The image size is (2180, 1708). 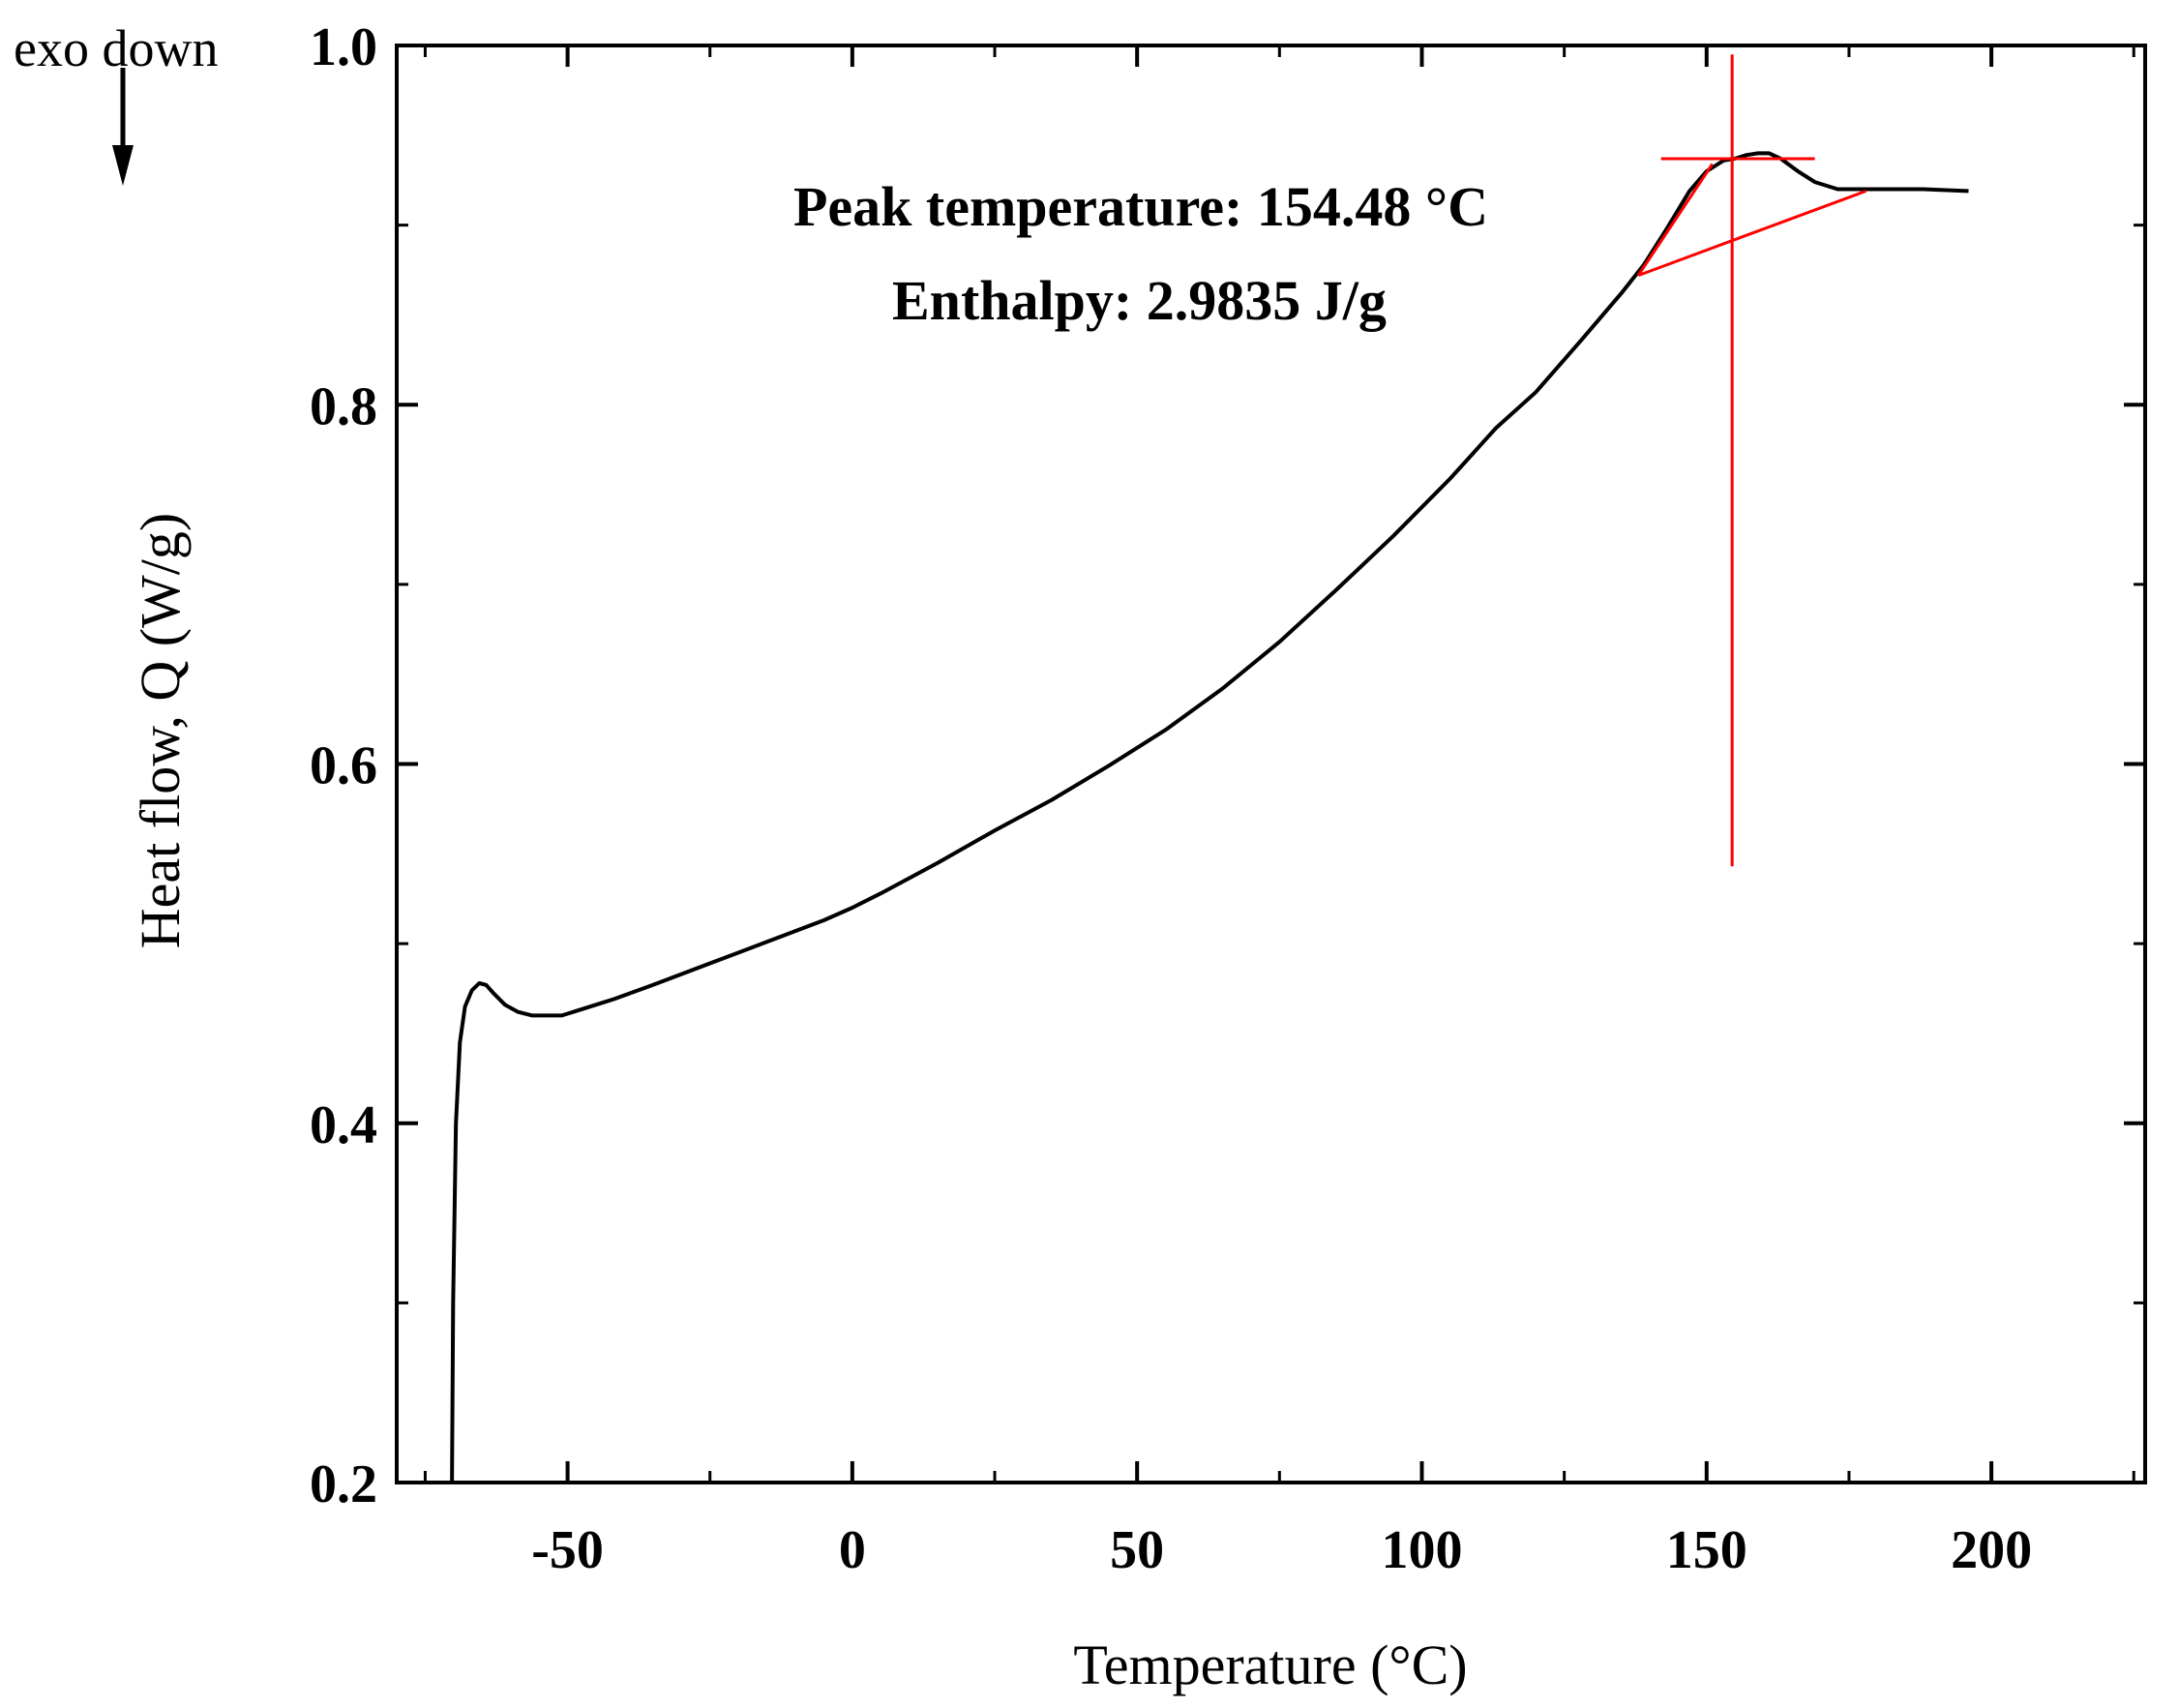 I want to click on x-tick-label: 50, so click(x=1137, y=1550).